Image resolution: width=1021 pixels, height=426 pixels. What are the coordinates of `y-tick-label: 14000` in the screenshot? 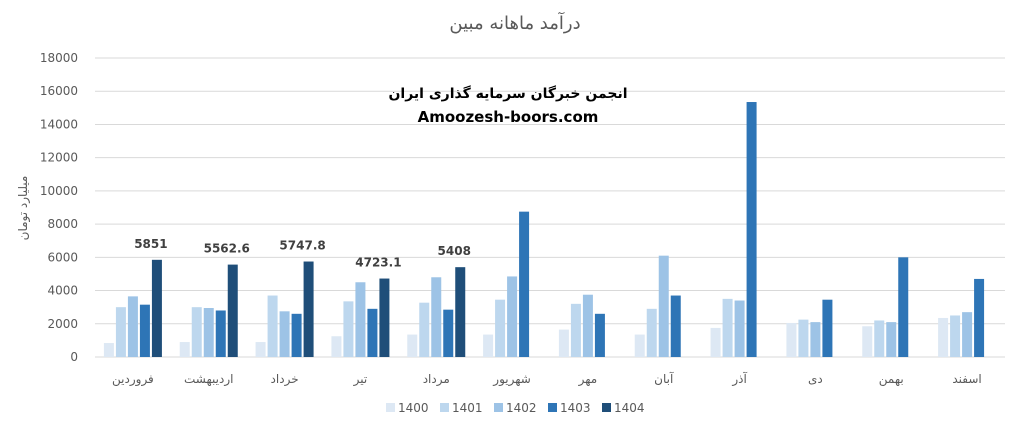 It's located at (59, 124).